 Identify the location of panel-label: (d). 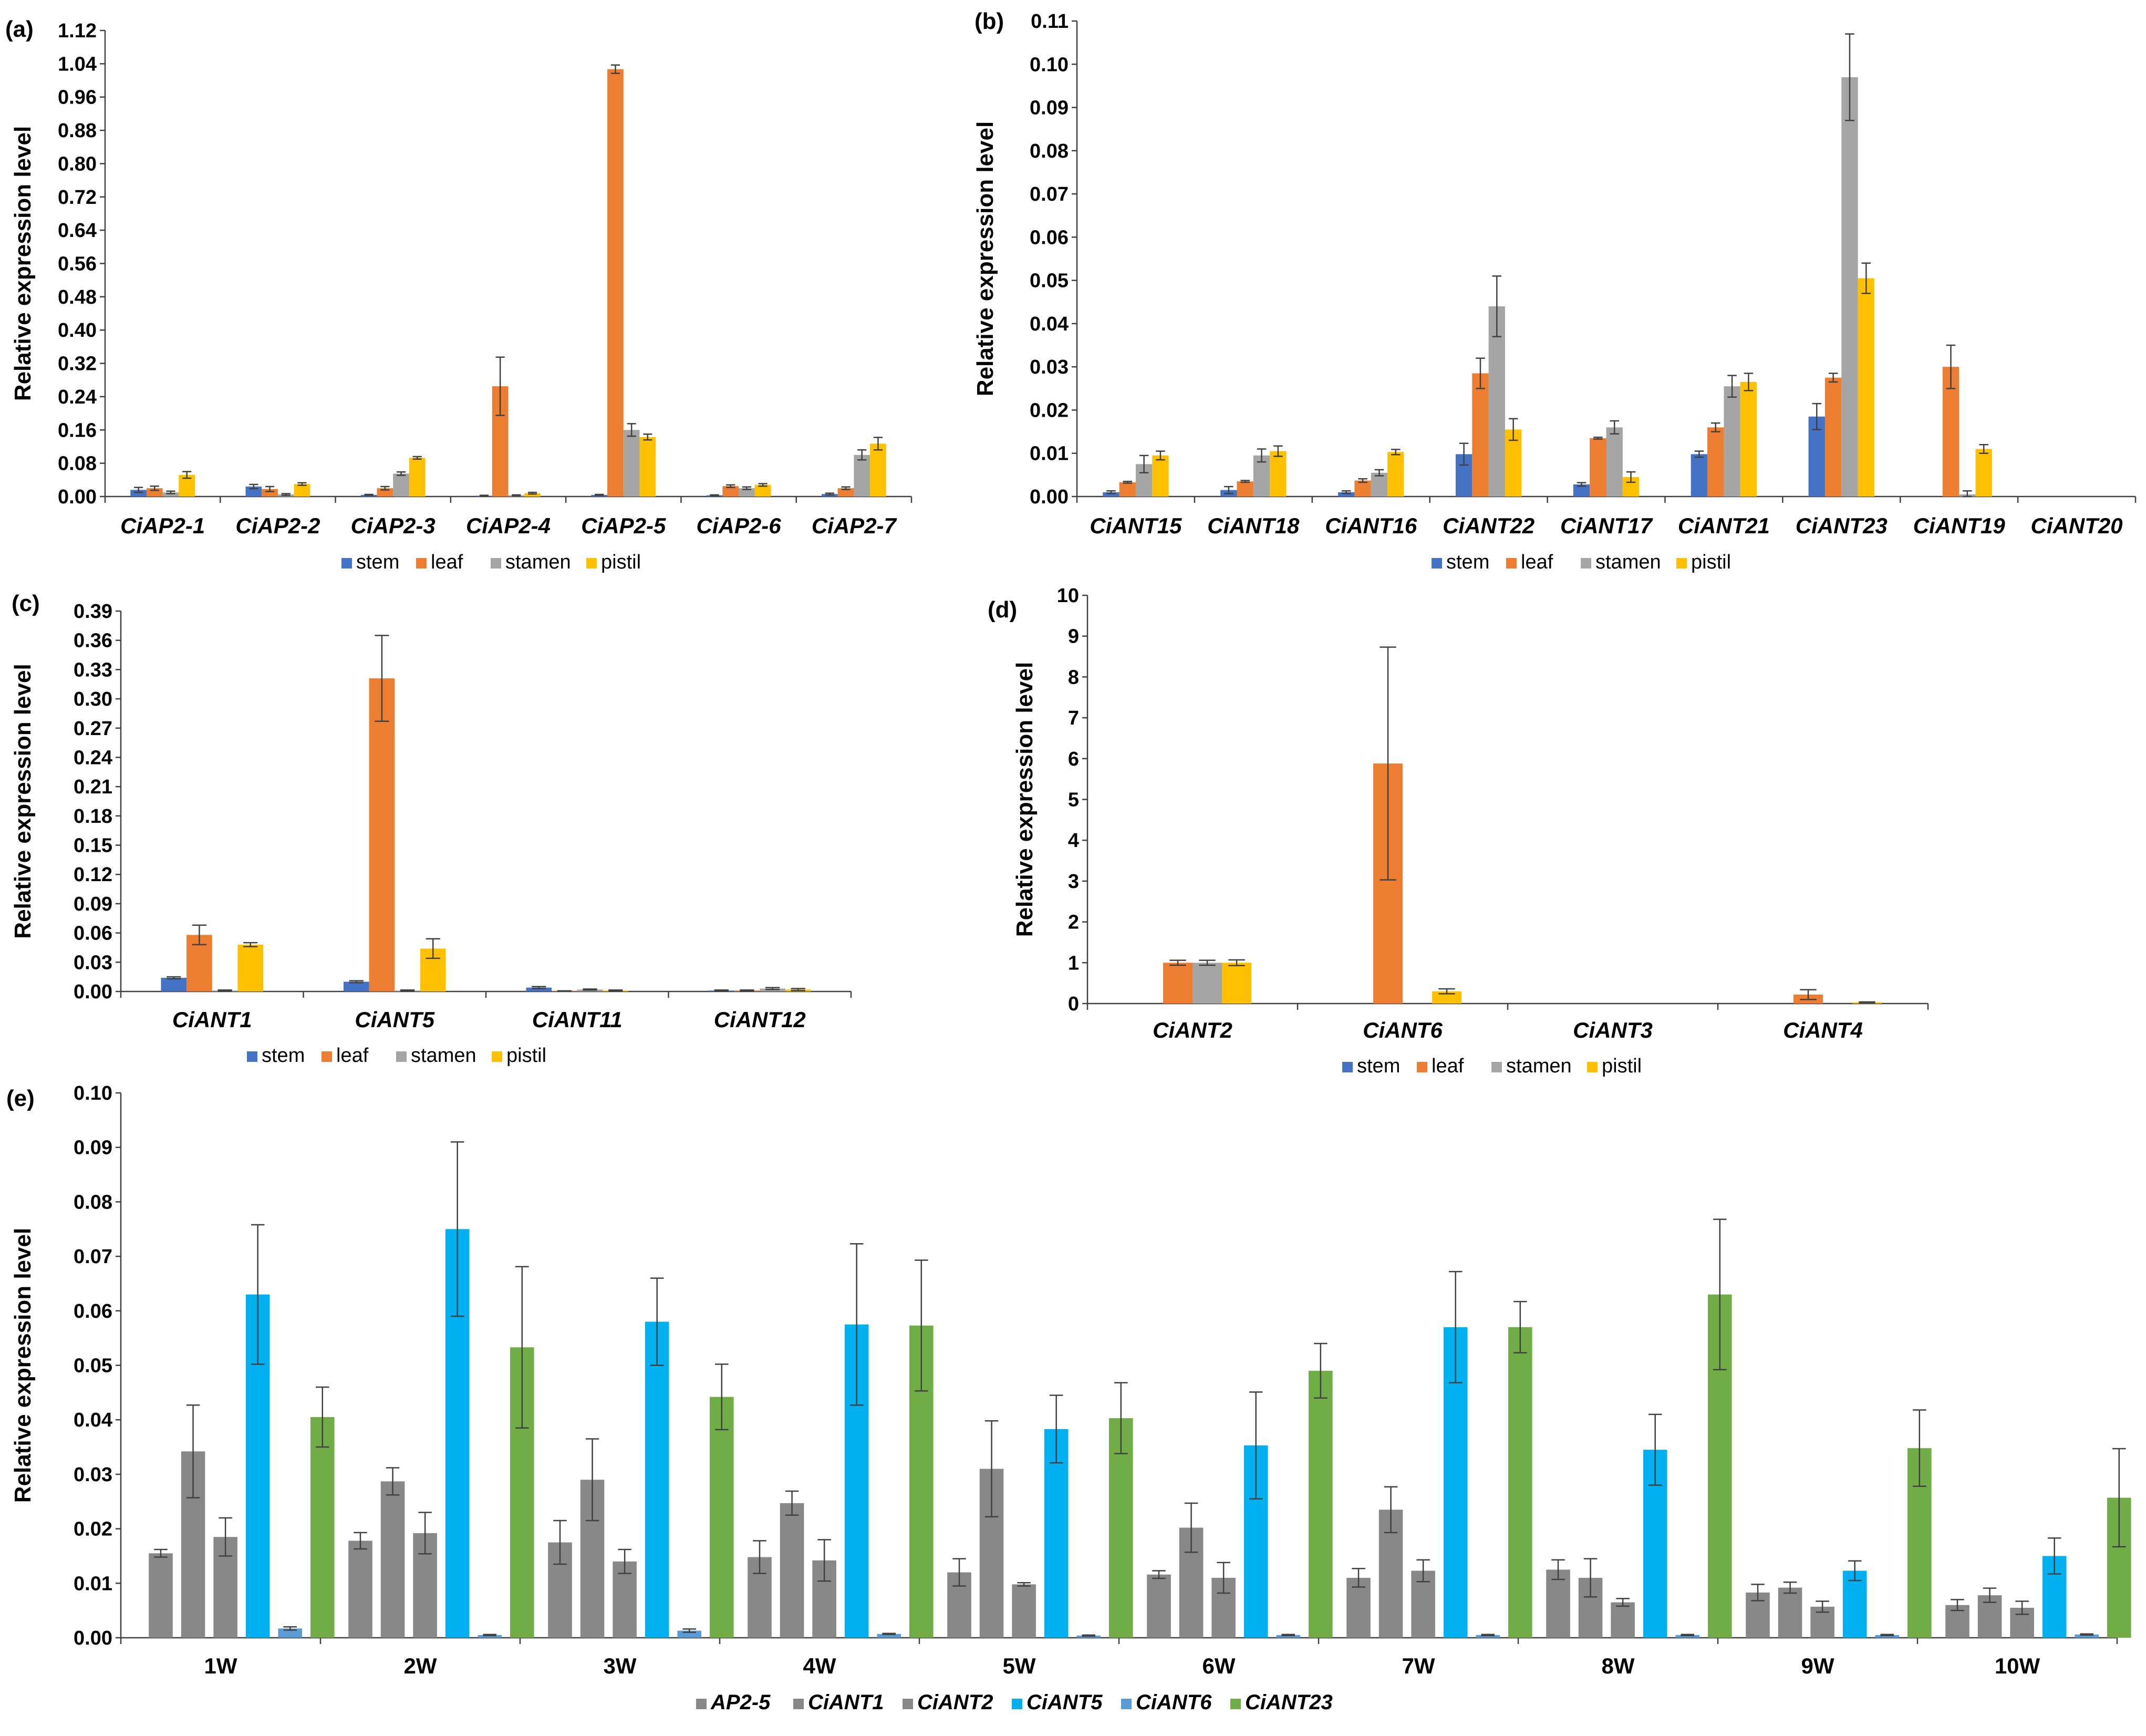
(1002, 610).